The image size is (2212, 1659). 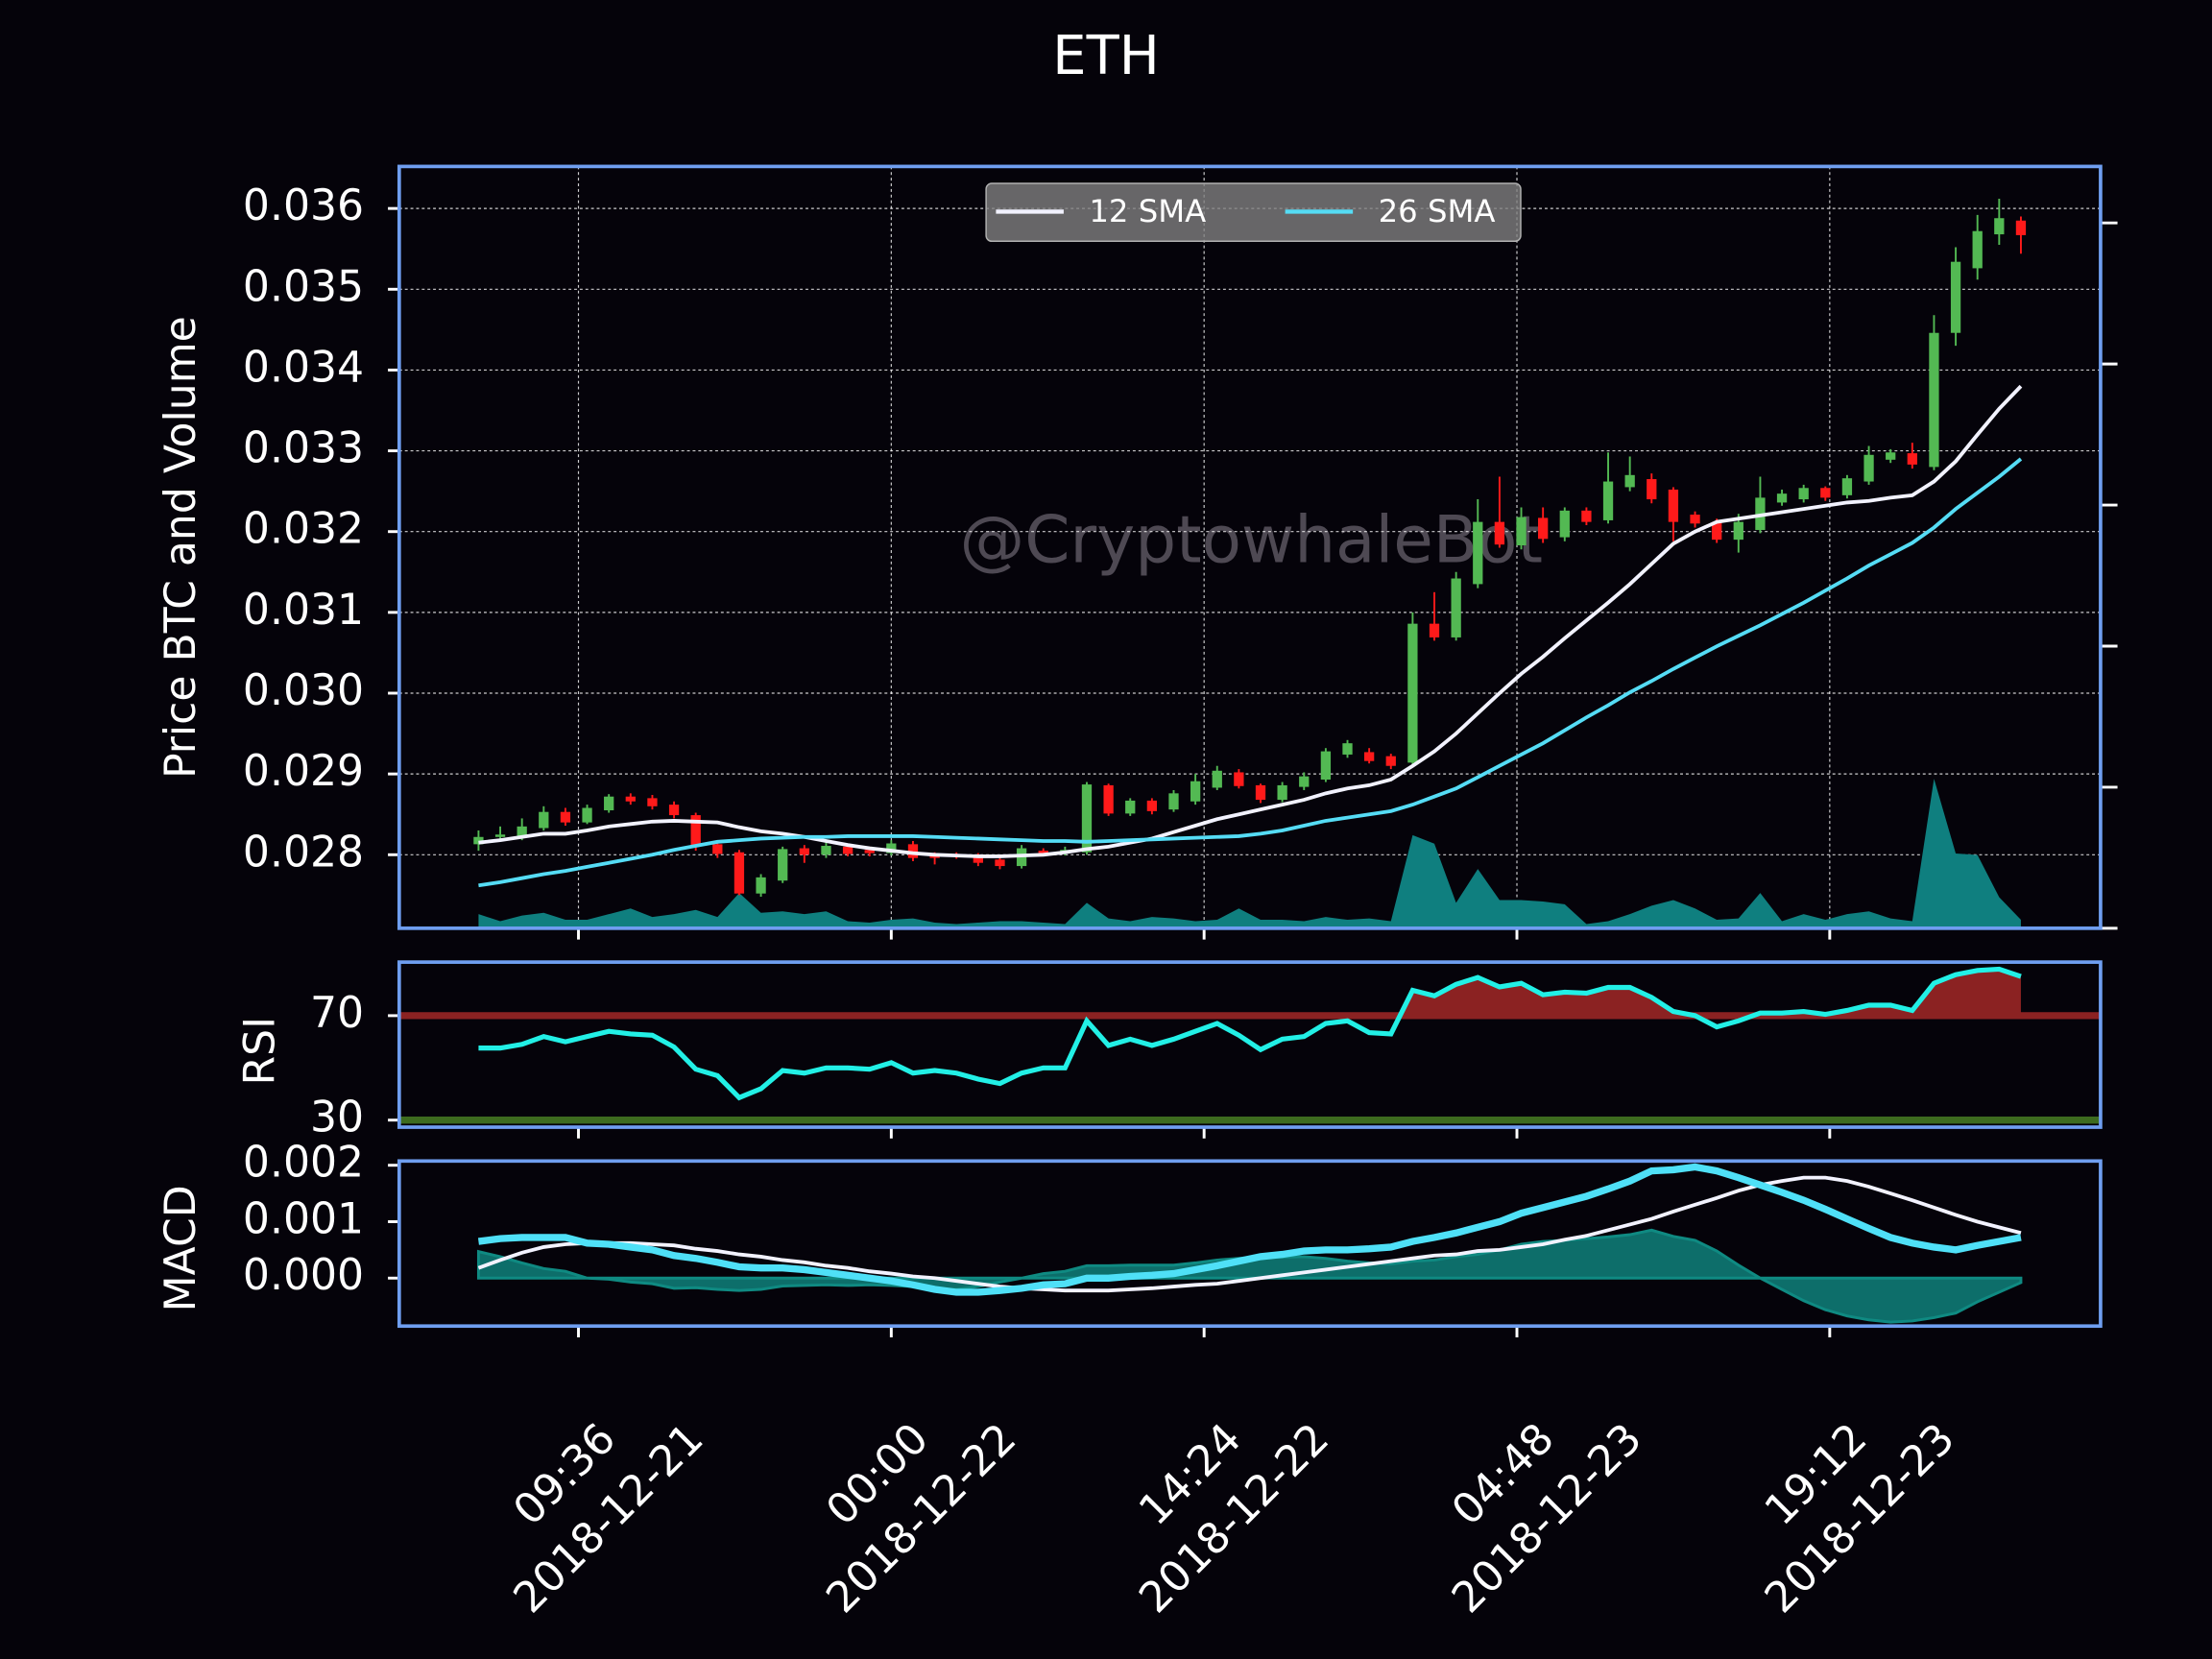 What do you see at coordinates (303, 771) in the screenshot?
I see `y-tick-label: 0.029` at bounding box center [303, 771].